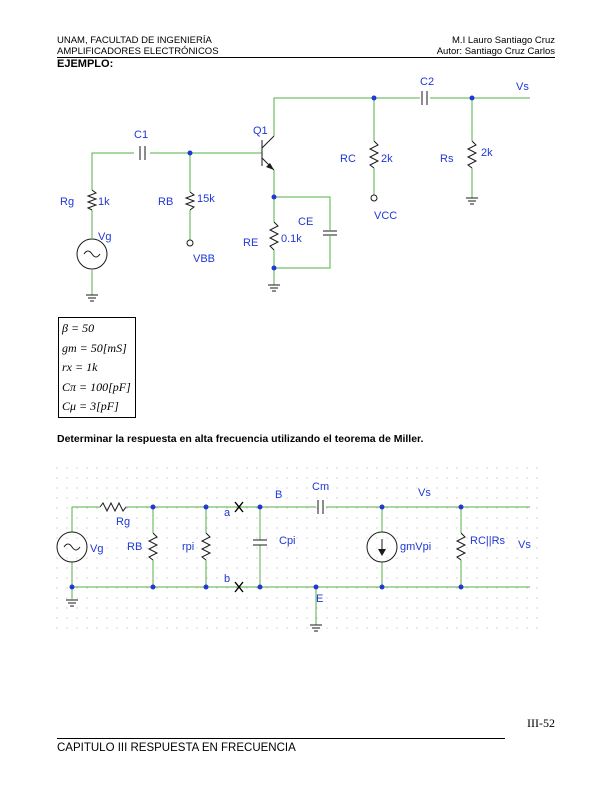  What do you see at coordinates (204, 259) in the screenshot?
I see `vbb-label: VBB` at bounding box center [204, 259].